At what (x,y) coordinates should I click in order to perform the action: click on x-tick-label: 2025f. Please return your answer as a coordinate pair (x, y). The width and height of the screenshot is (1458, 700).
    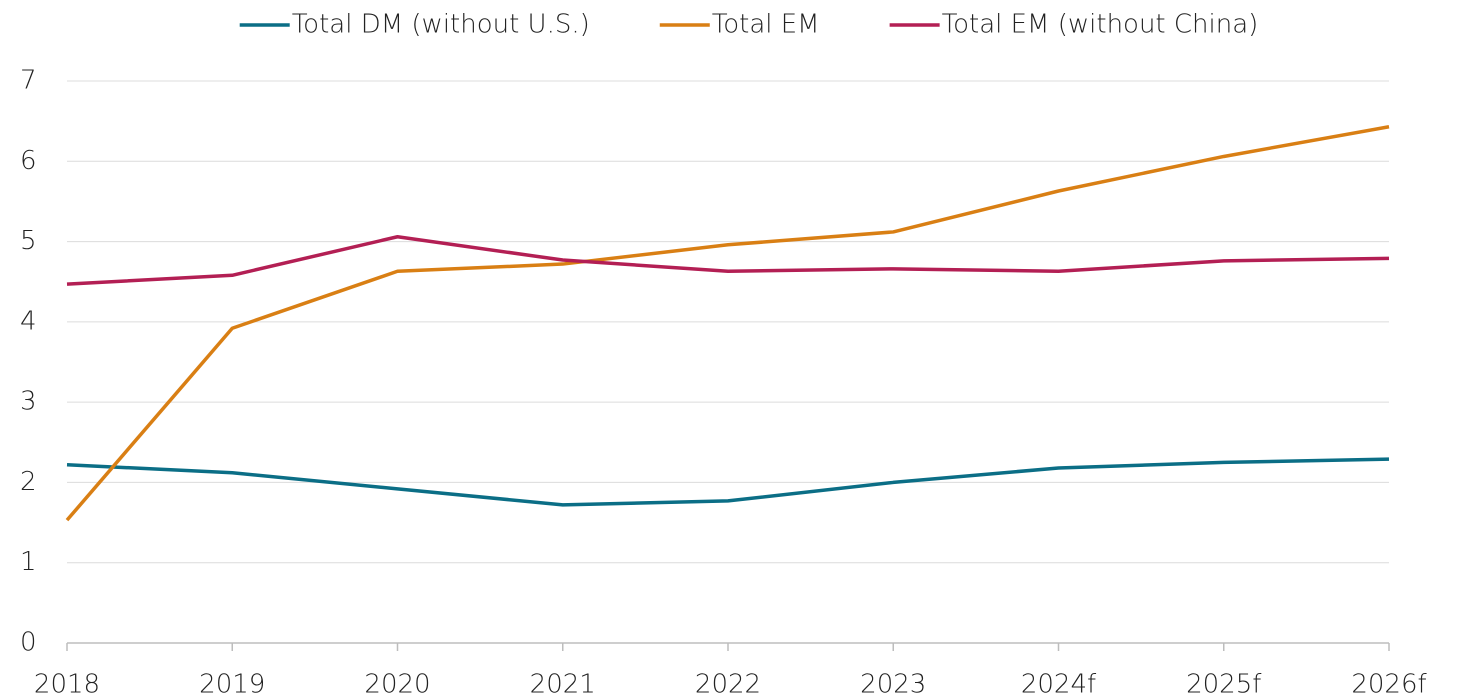
    Looking at the image, I should click on (1224, 685).